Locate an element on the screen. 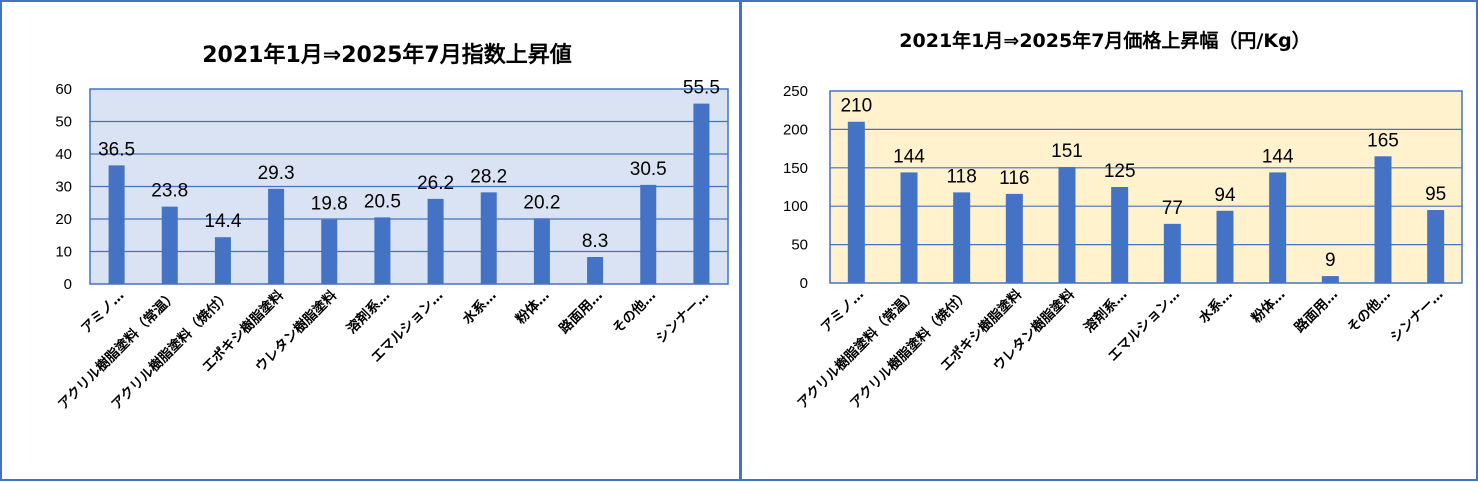 This screenshot has width=1478, height=483. data-label: 19.8 is located at coordinates (329, 204).